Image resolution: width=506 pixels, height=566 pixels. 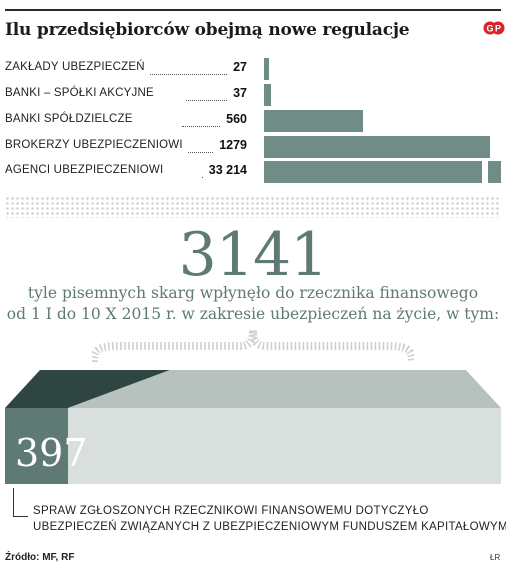 What do you see at coordinates (253, 121) in the screenshot?
I see `bar-row: BANKI SPÓŁDZIELCZE 560` at bounding box center [253, 121].